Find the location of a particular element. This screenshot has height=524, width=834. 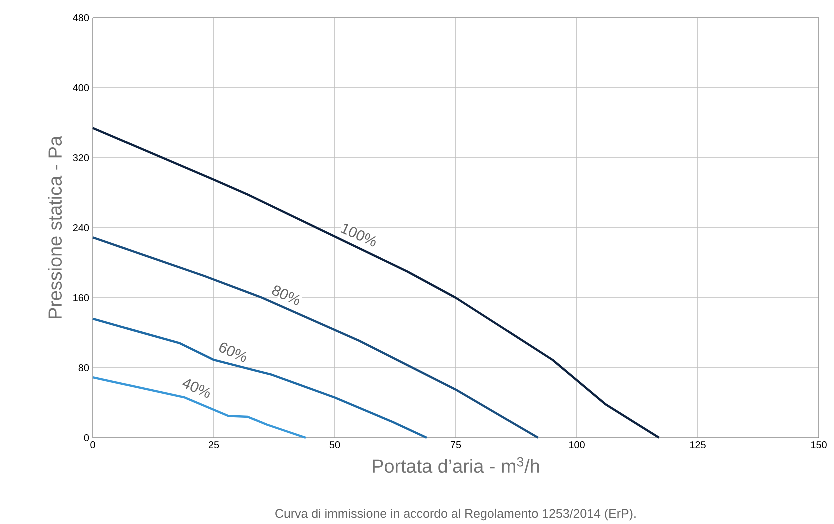

y-tick-label: 400 is located at coordinates (81, 88).